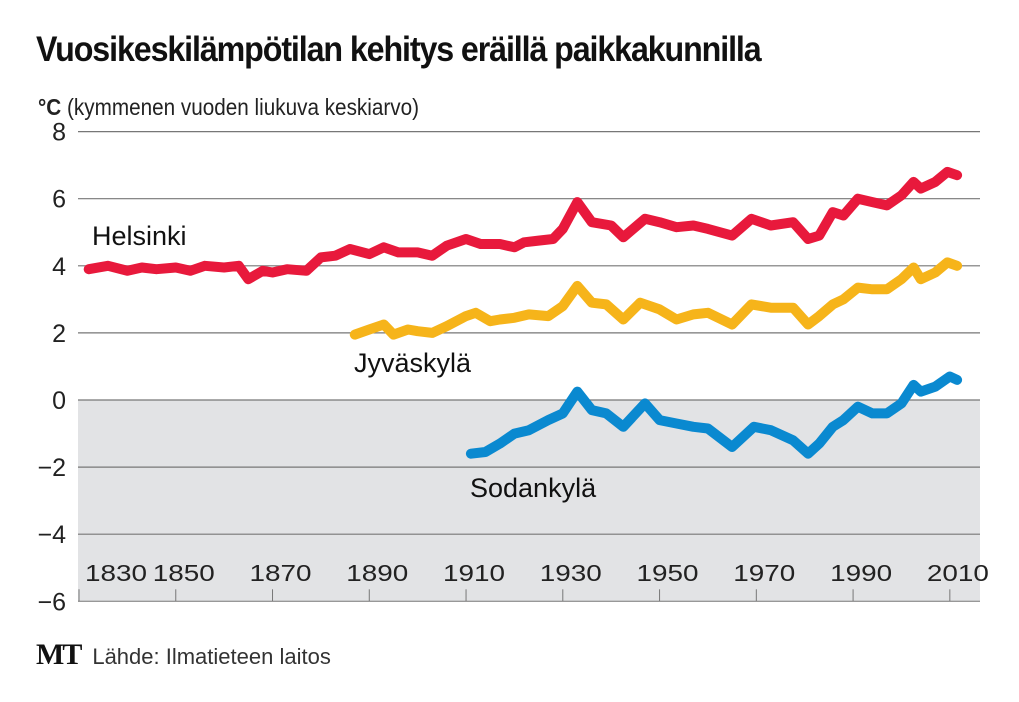 The width and height of the screenshot is (1019, 702). What do you see at coordinates (51, 468) in the screenshot?
I see `y-tick-label: −2` at bounding box center [51, 468].